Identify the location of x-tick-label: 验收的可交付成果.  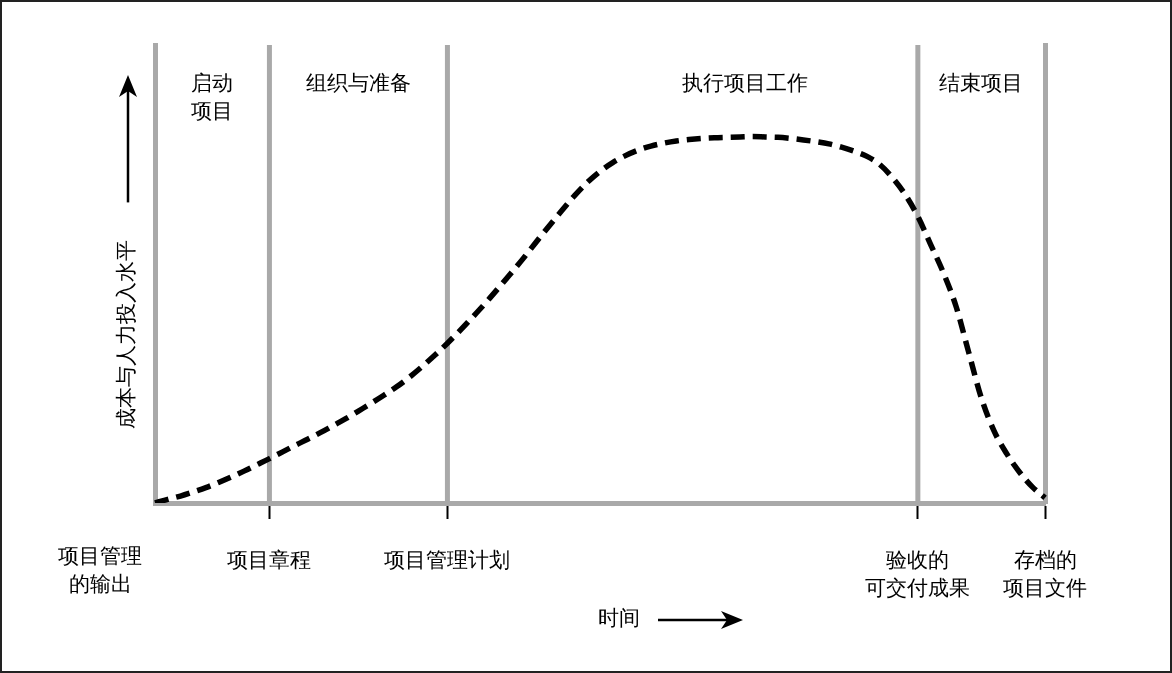
(918, 573).